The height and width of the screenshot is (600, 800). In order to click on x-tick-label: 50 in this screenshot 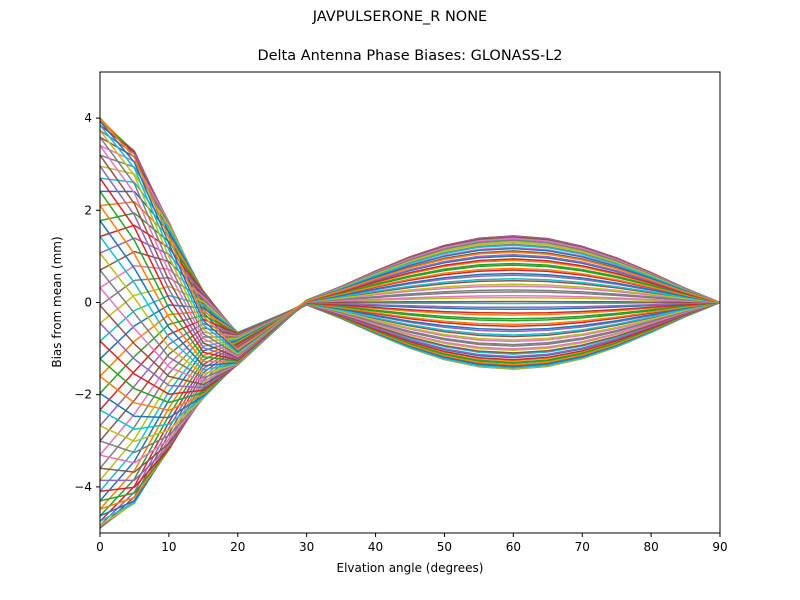, I will do `click(444, 547)`.